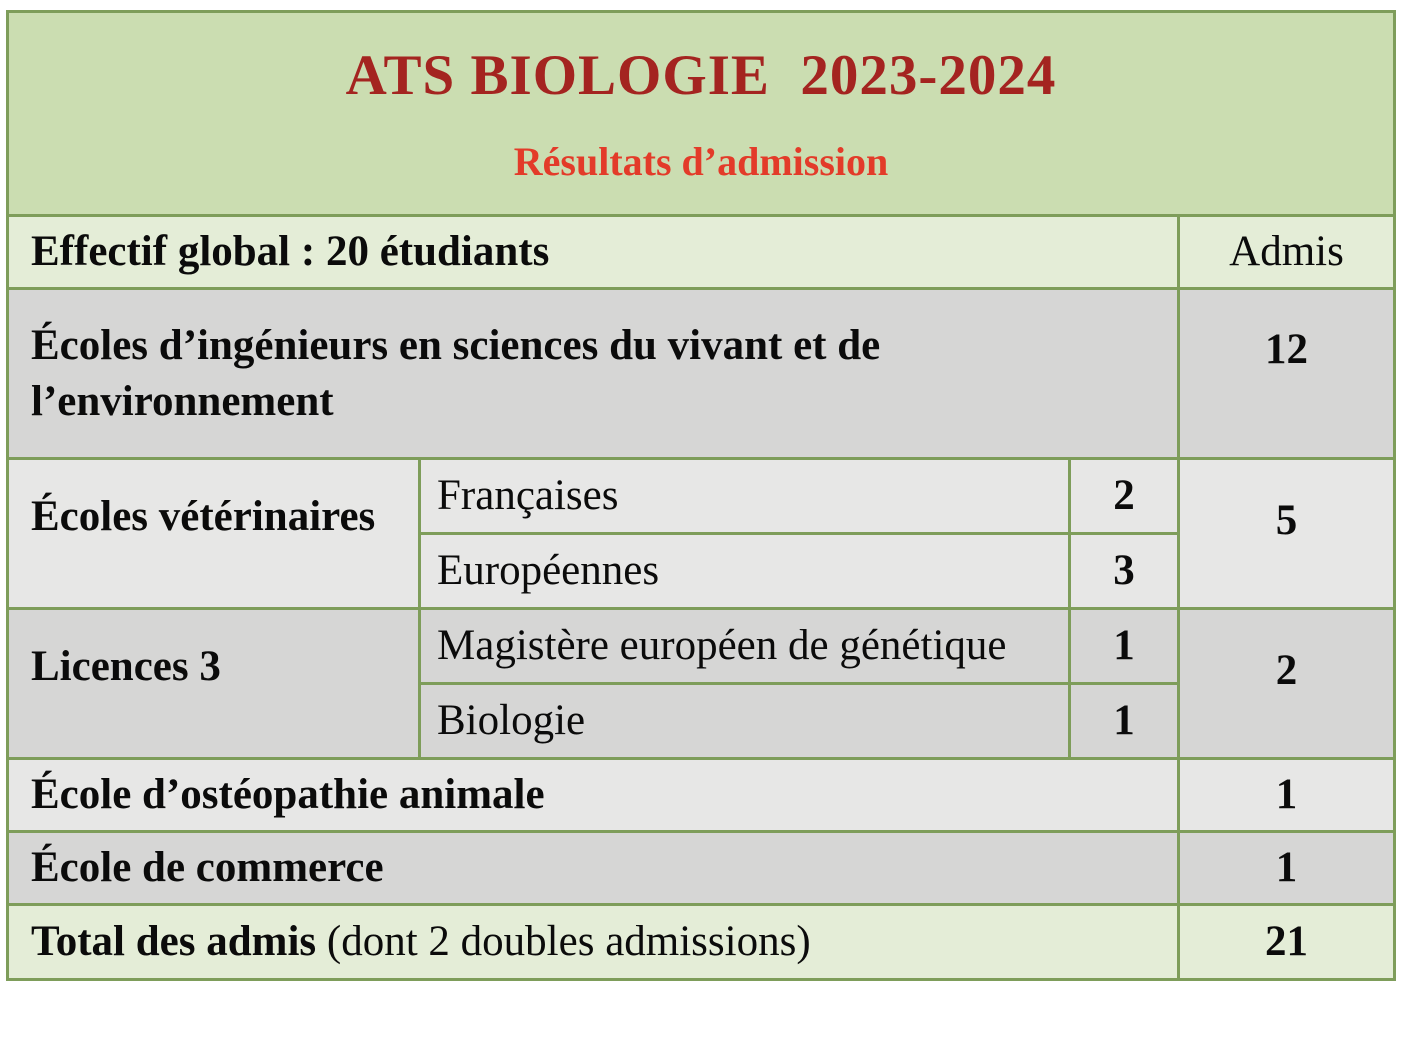 The width and height of the screenshot is (1408, 1042). Describe the element at coordinates (213, 683) in the screenshot. I see `licences-label: Licences 3` at that location.